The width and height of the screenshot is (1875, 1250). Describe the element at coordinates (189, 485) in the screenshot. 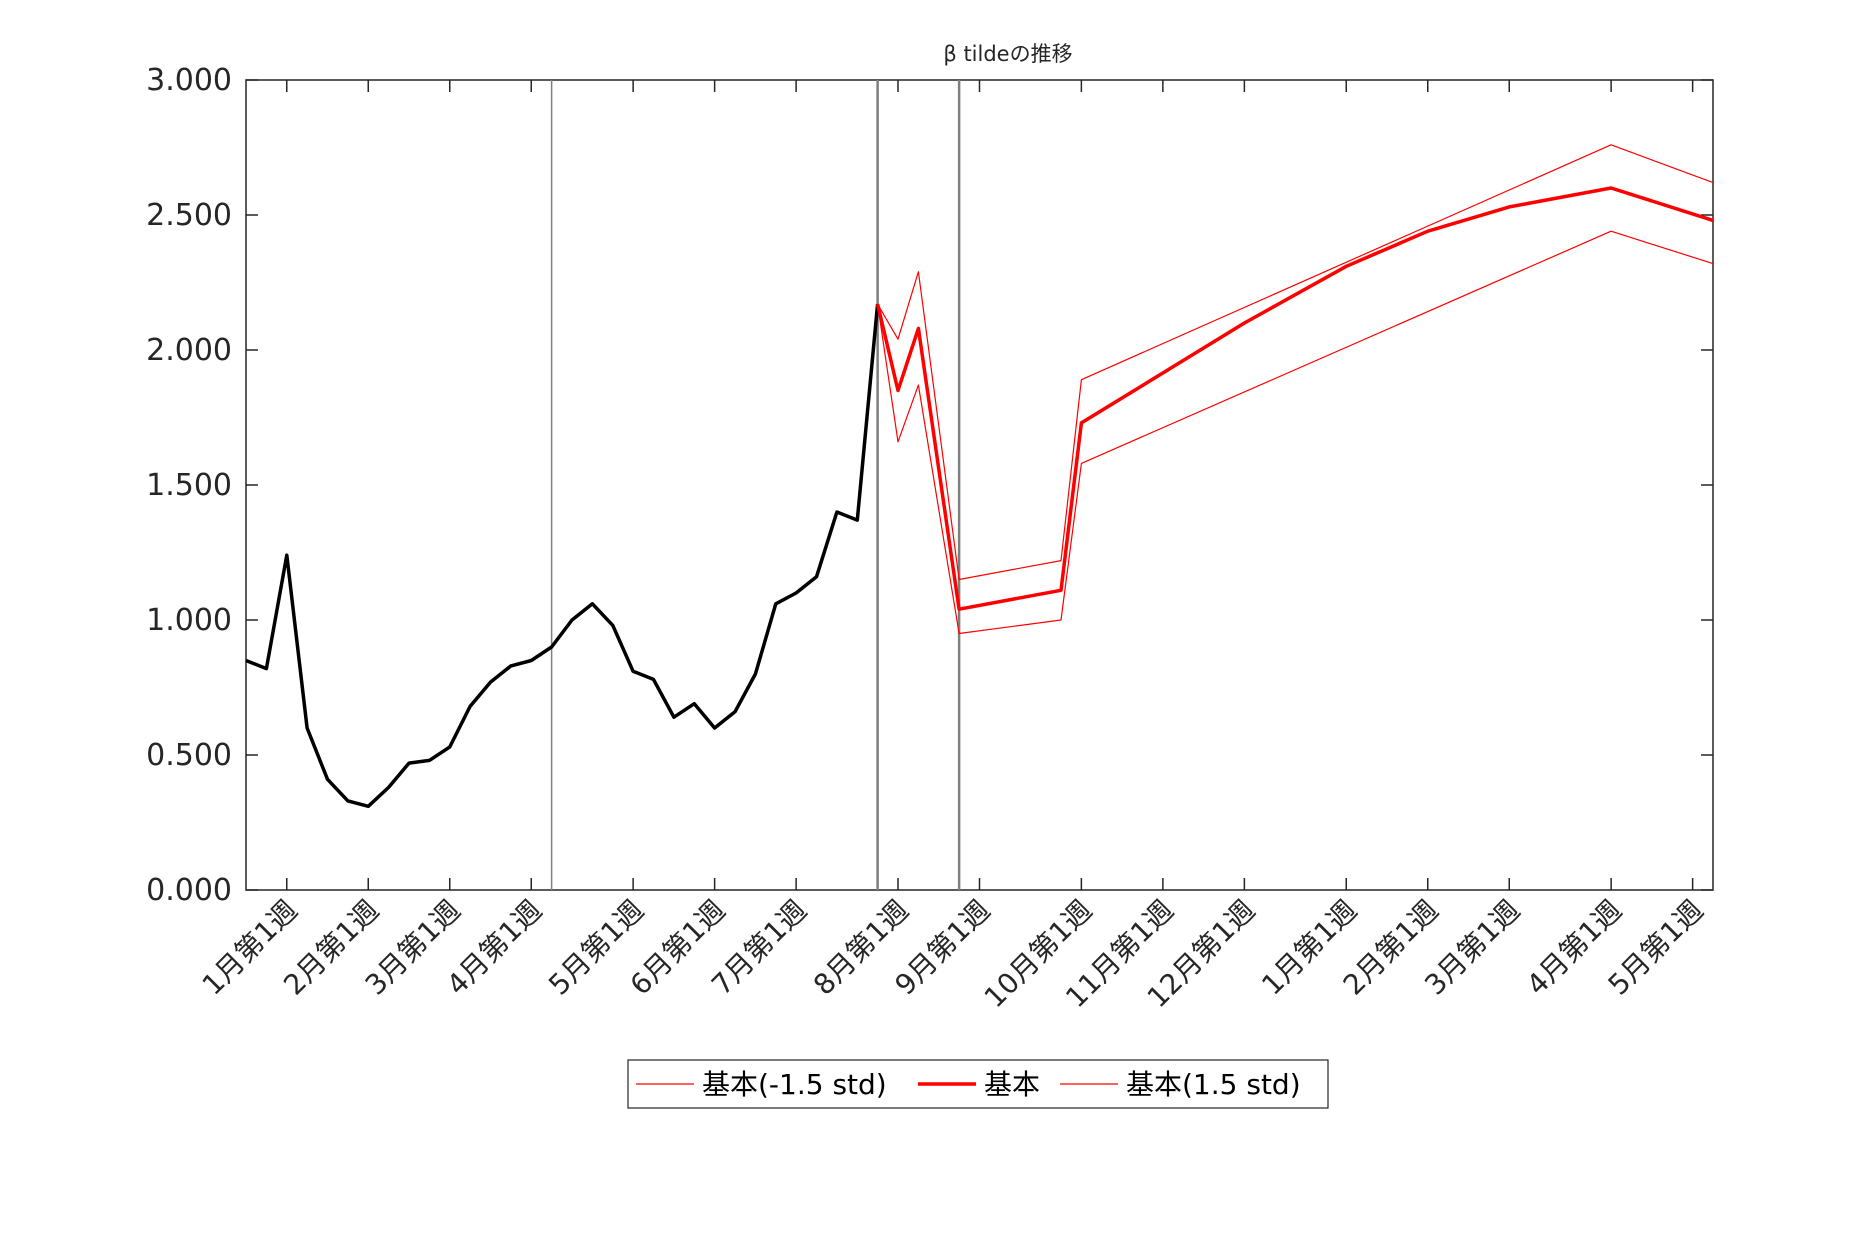

I see `y-tick-label: 1.500` at that location.